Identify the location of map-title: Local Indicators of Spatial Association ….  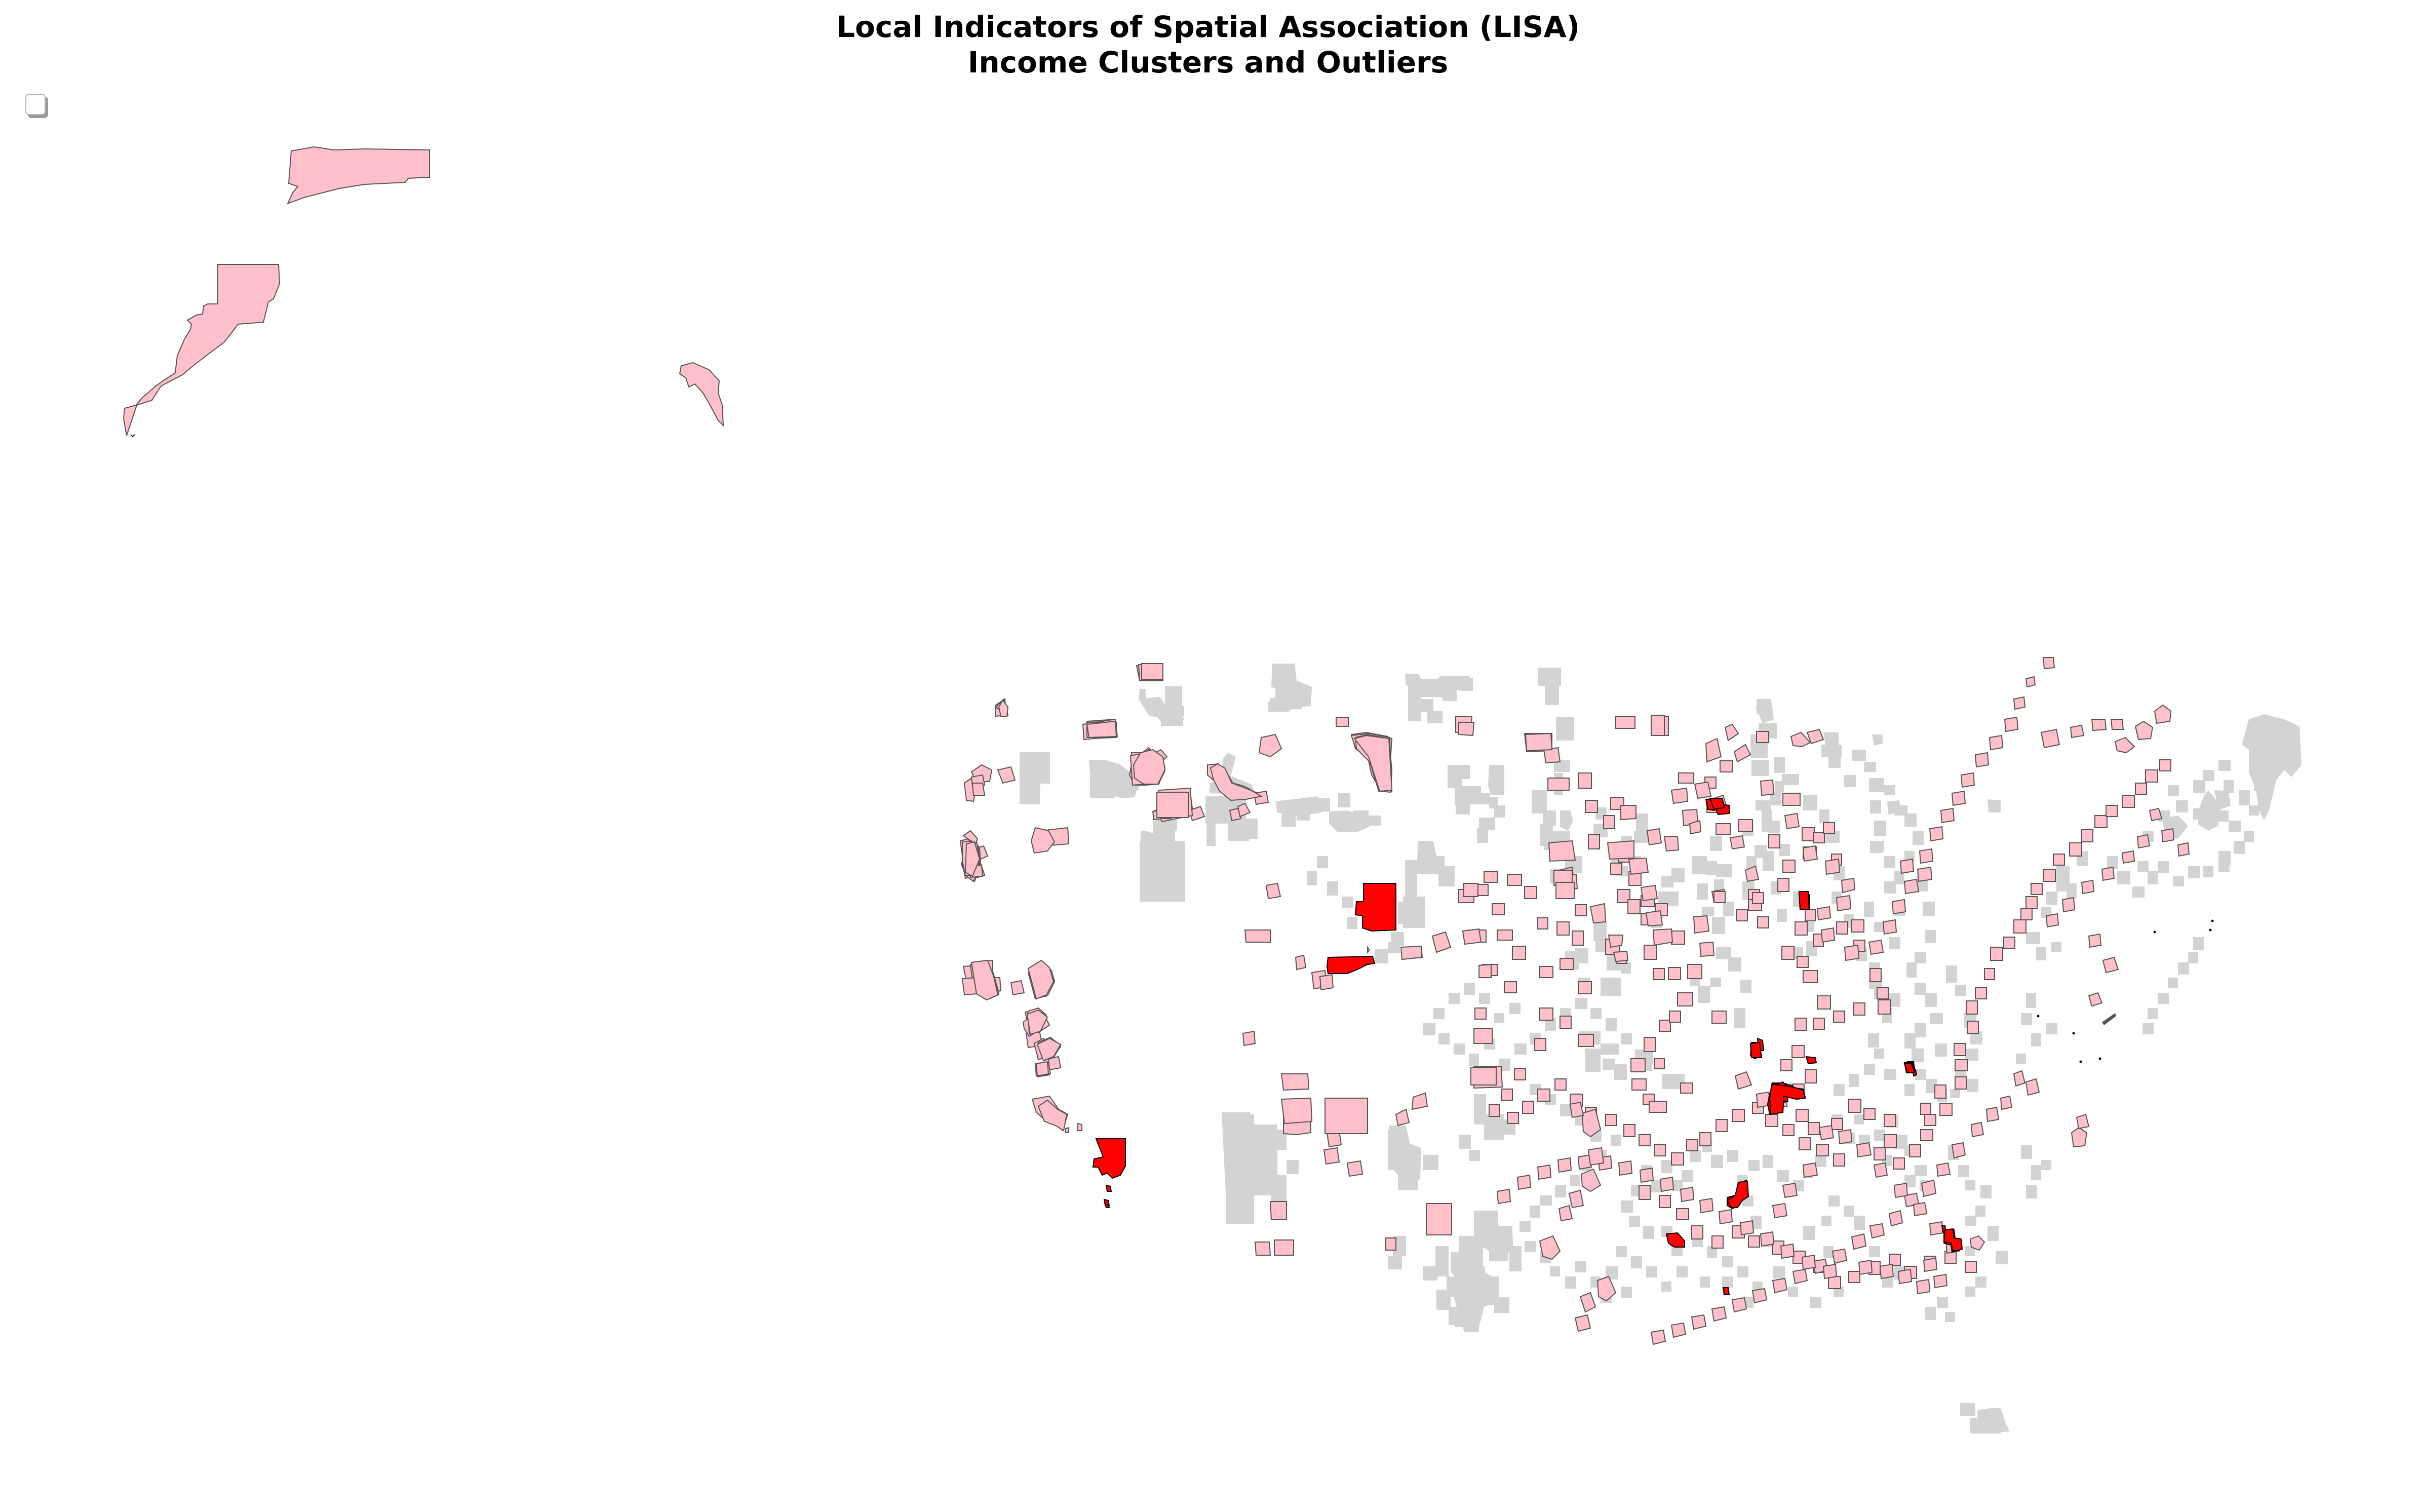
(1208, 44).